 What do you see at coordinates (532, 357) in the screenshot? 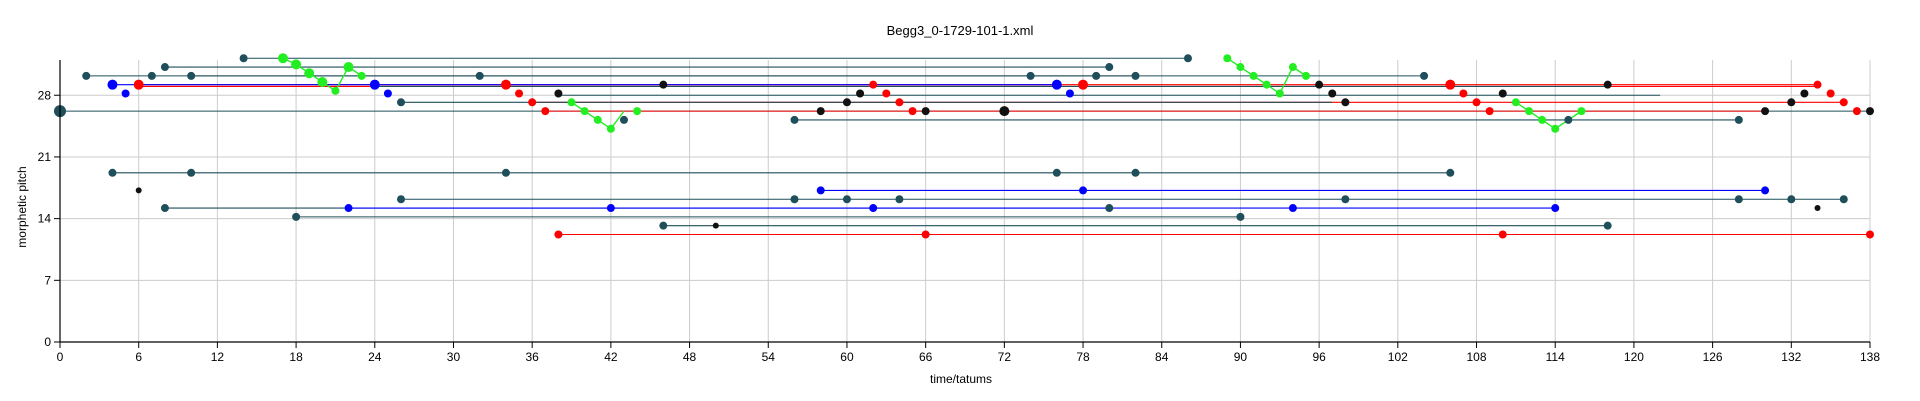
I see `x-tick-label: 36` at bounding box center [532, 357].